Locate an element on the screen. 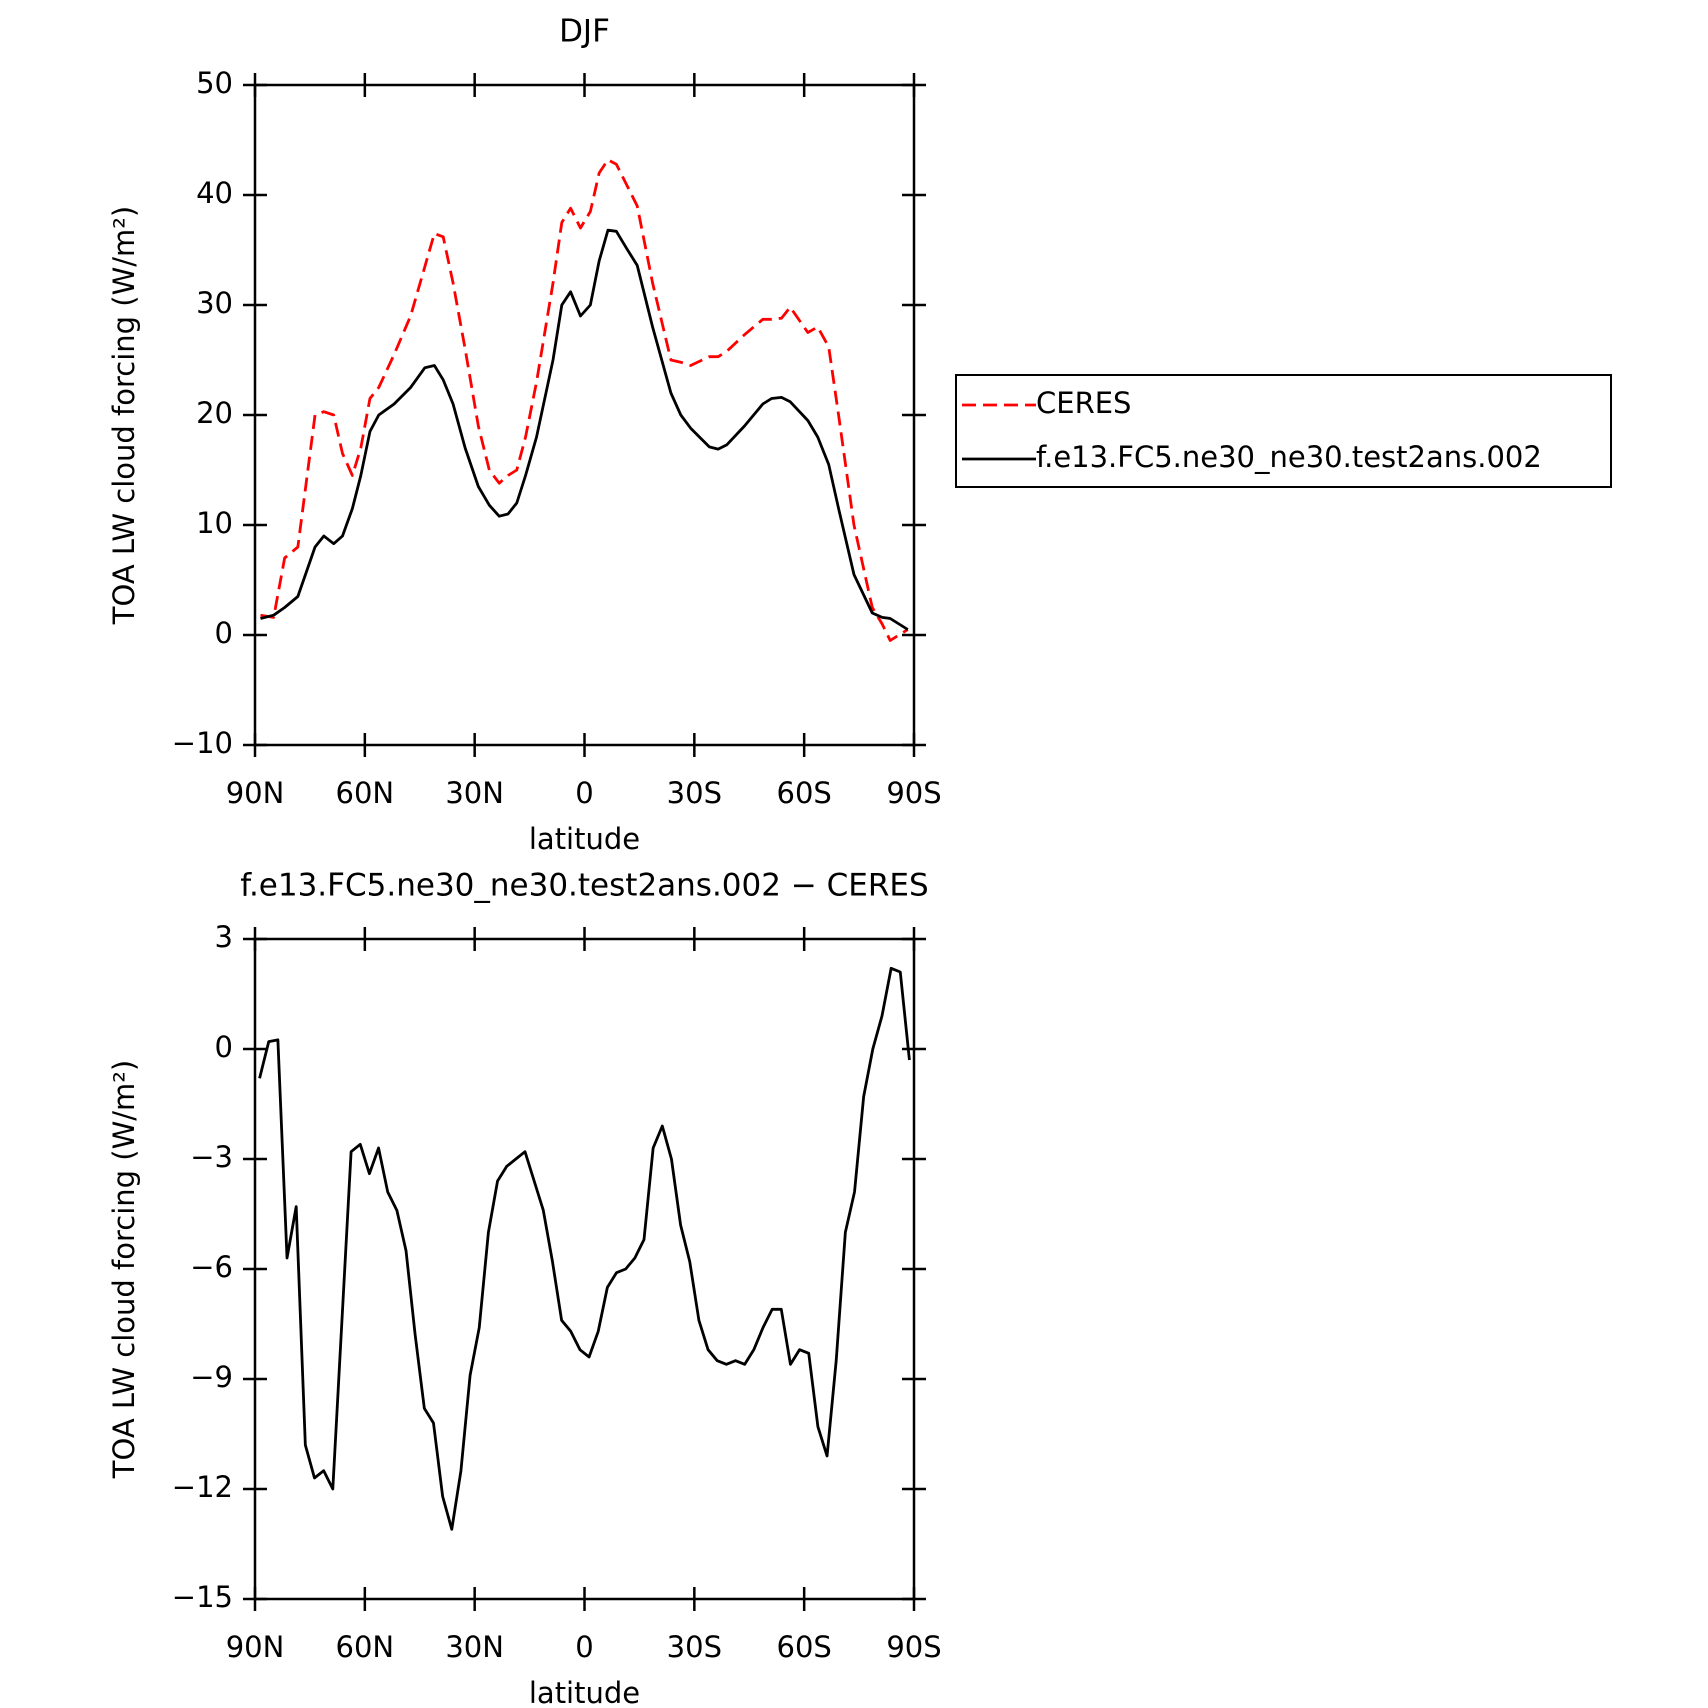  y-tick-label: 20 is located at coordinates (214, 413).